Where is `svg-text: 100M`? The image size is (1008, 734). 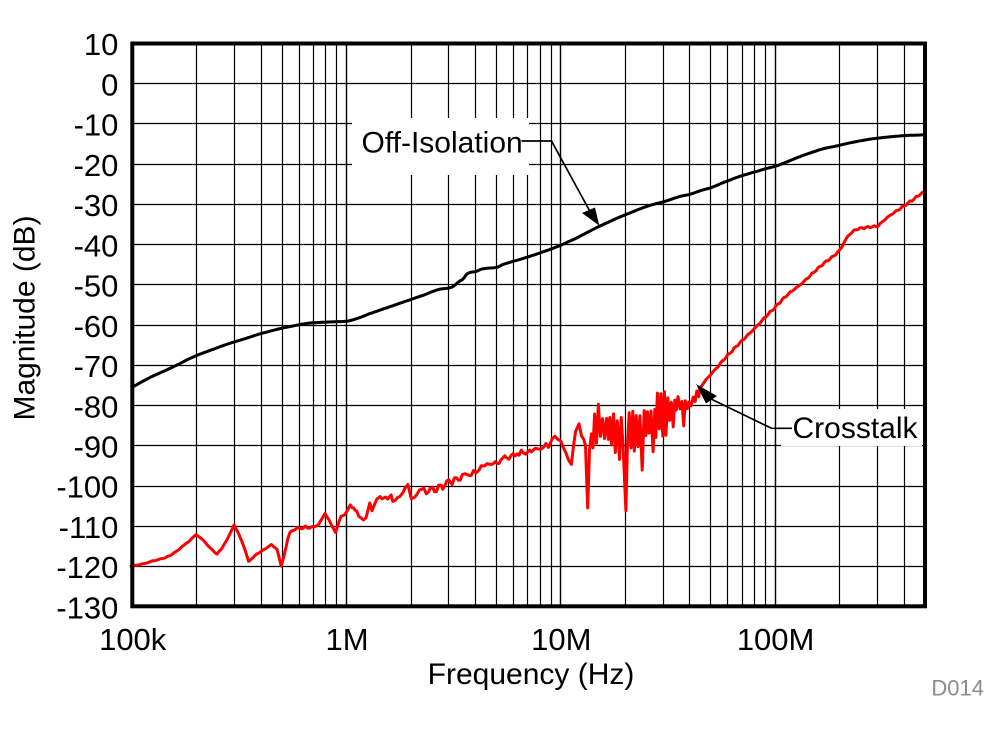
svg-text: 100M is located at coordinates (776, 639).